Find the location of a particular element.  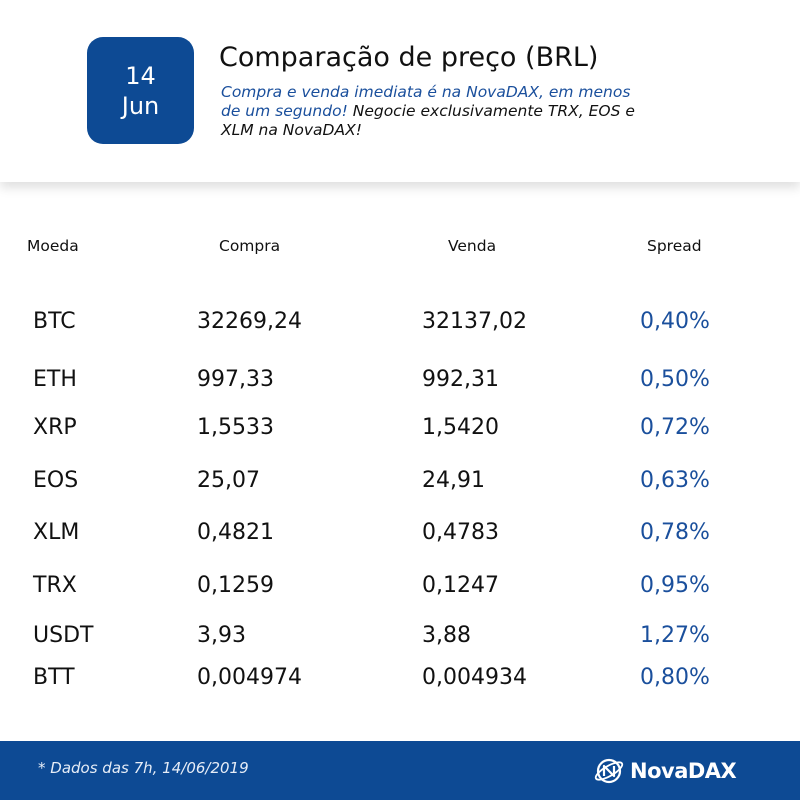

cell-sell: 3,88 is located at coordinates (446, 635).